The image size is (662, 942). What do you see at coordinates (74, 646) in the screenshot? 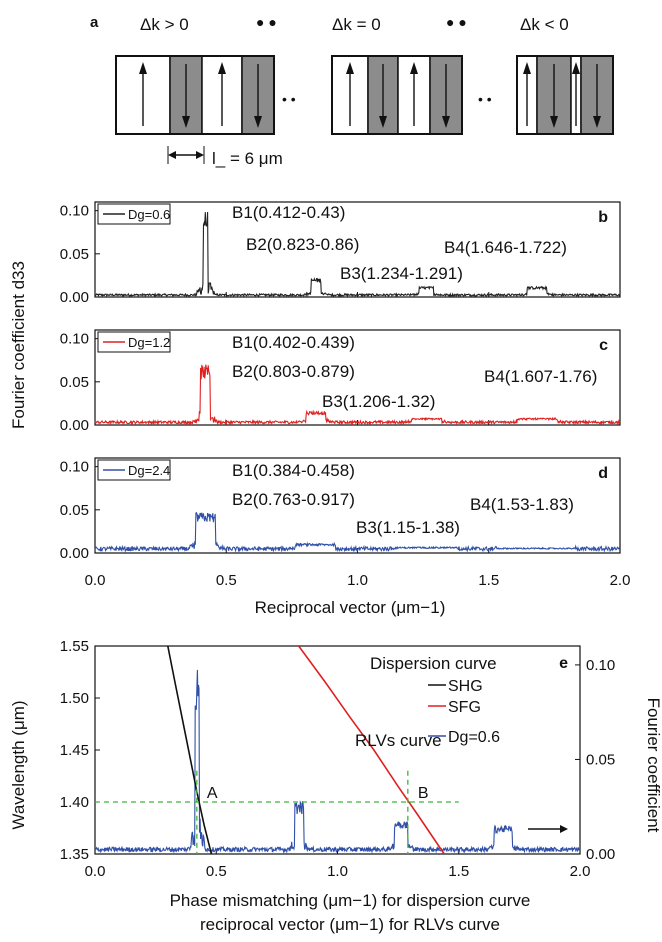
I see `y-tick-label: 1.55` at bounding box center [74, 646].